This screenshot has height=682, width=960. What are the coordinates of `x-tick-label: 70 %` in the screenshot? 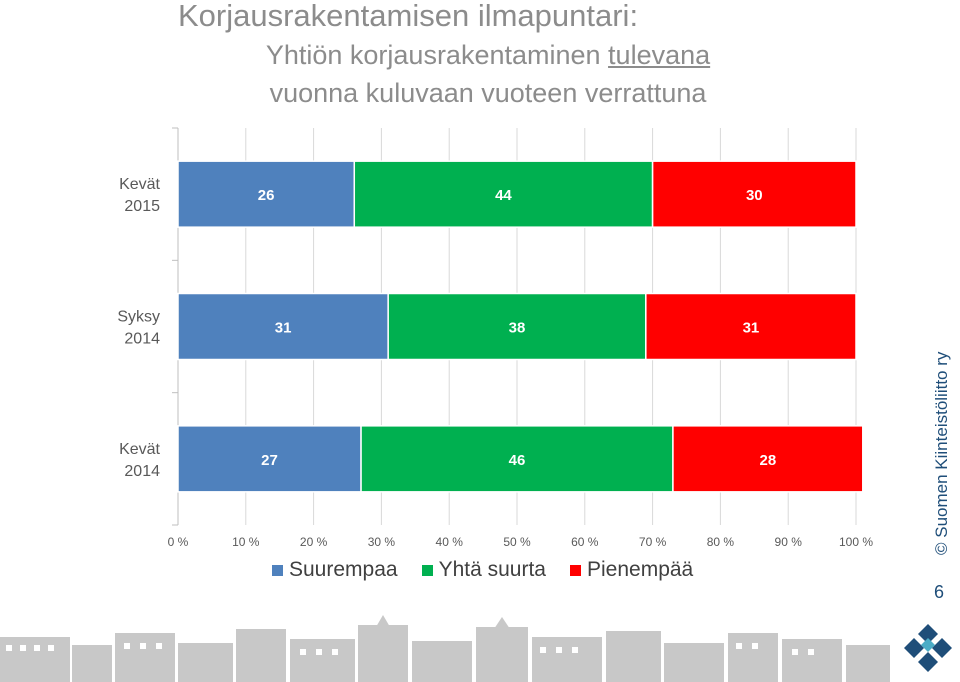 It's located at (653, 542).